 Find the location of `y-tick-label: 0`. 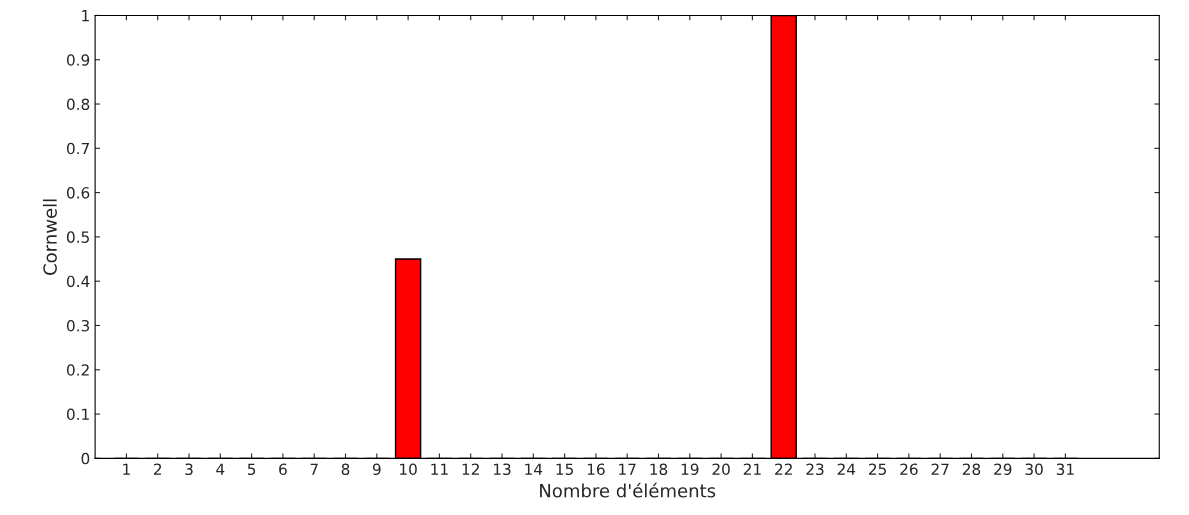

y-tick-label: 0 is located at coordinates (85, 458).